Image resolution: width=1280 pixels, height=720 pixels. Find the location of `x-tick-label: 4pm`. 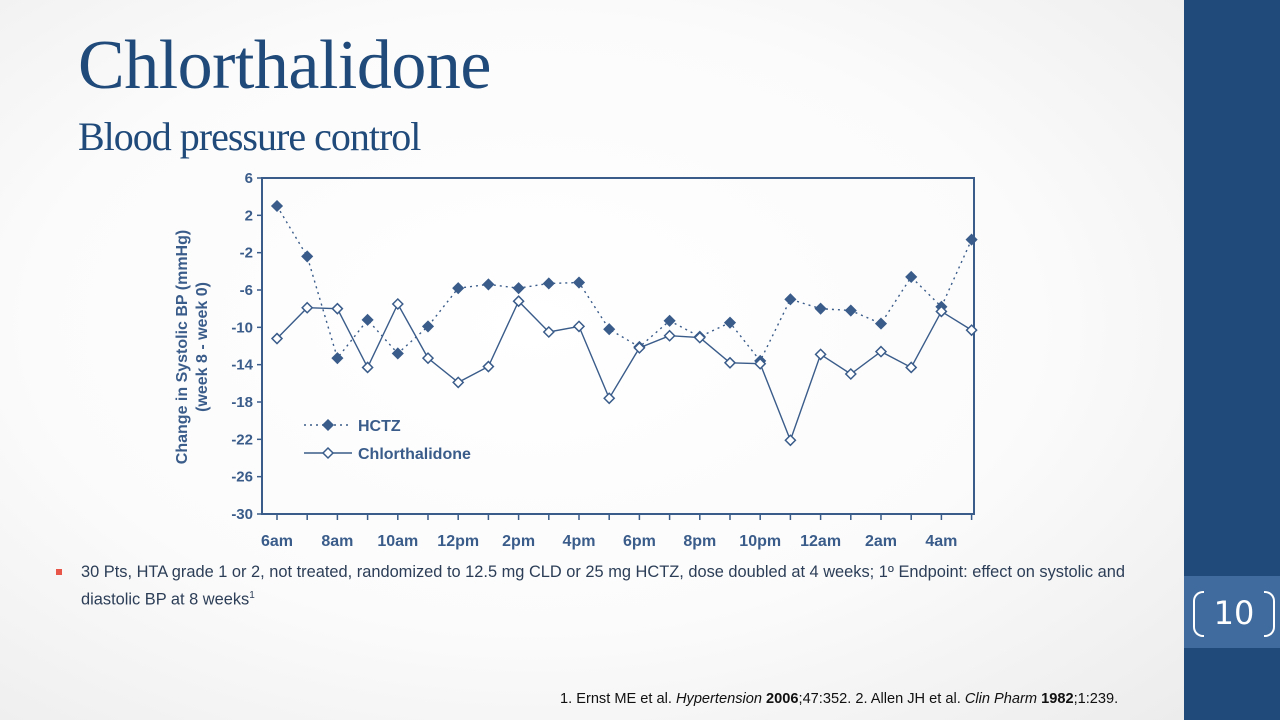

x-tick-label: 4pm is located at coordinates (579, 541).